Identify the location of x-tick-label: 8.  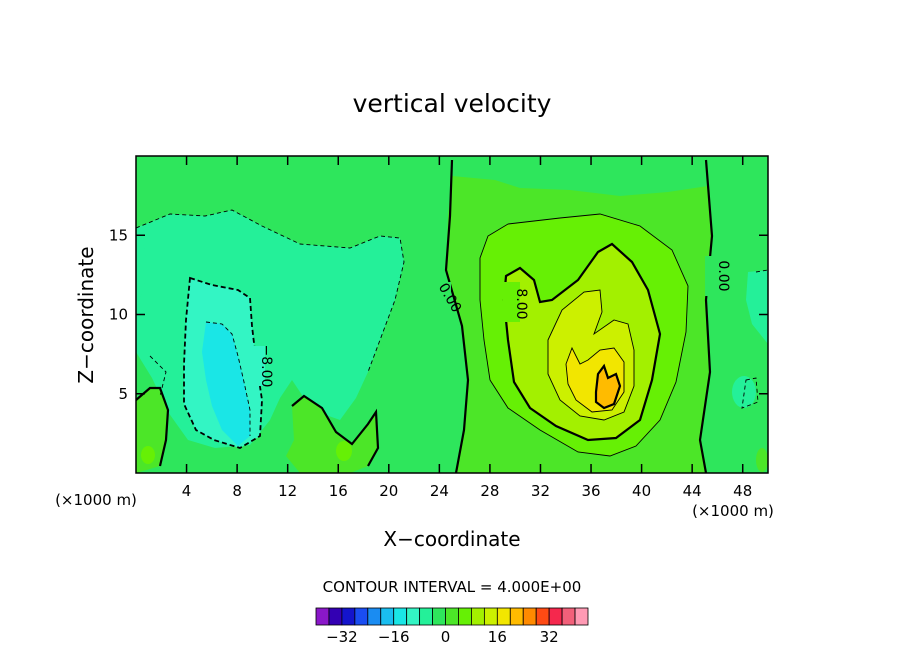
(237, 491).